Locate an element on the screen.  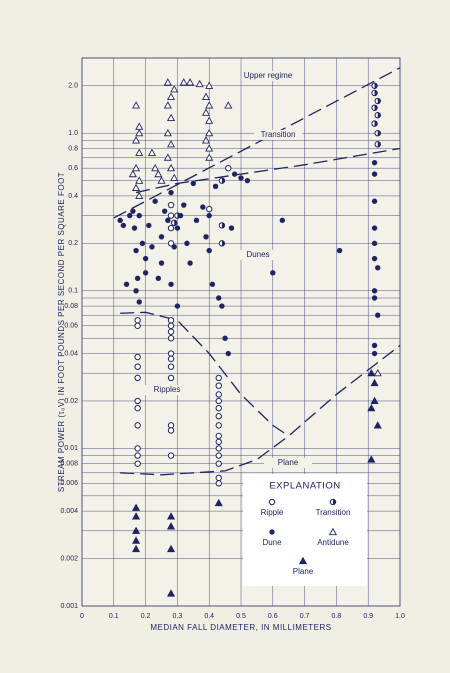
legend-symbol is located at coordinates (272, 532).